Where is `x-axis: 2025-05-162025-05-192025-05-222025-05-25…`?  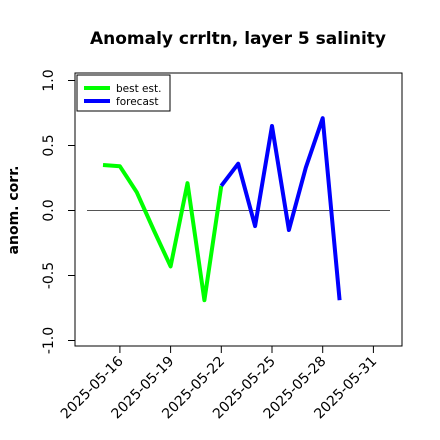
x-axis: 2025-05-162025-05-192025-05-222025-05-25… is located at coordinates (219, 384).